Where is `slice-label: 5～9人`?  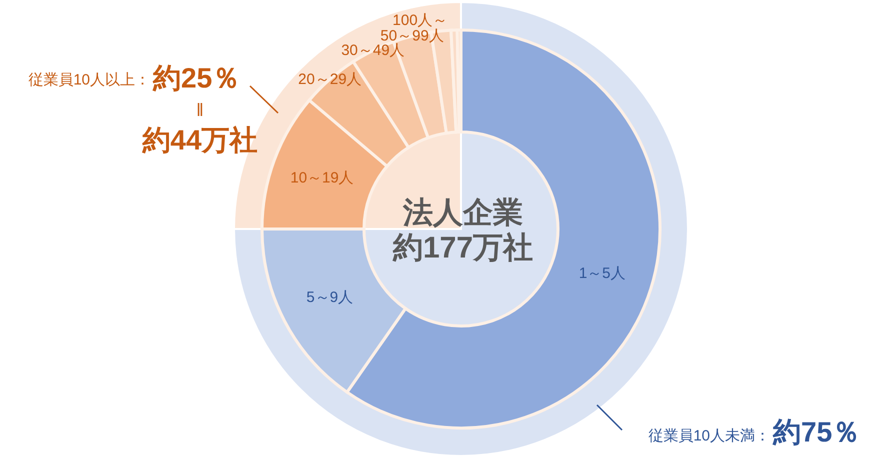 slice-label: 5～9人 is located at coordinates (330, 297).